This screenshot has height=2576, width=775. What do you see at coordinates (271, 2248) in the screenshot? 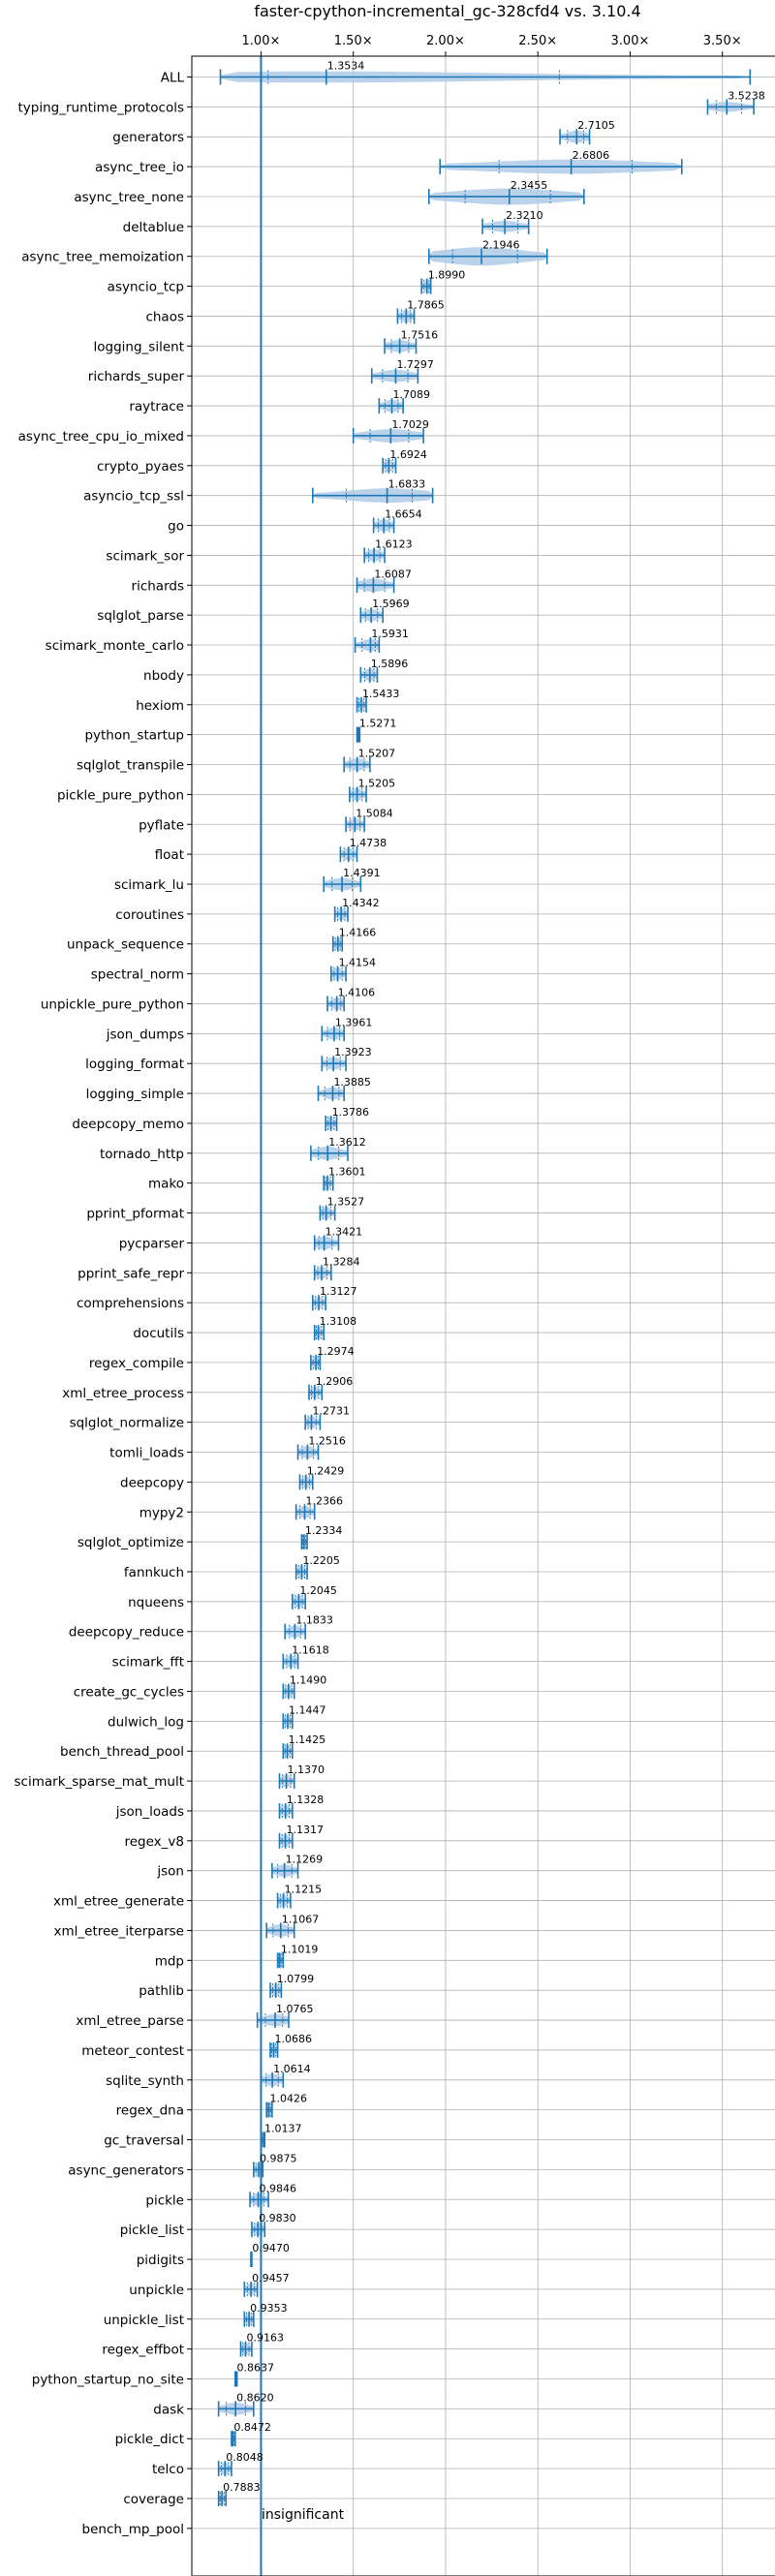
I see `value-label: 0.9470` at bounding box center [271, 2248].